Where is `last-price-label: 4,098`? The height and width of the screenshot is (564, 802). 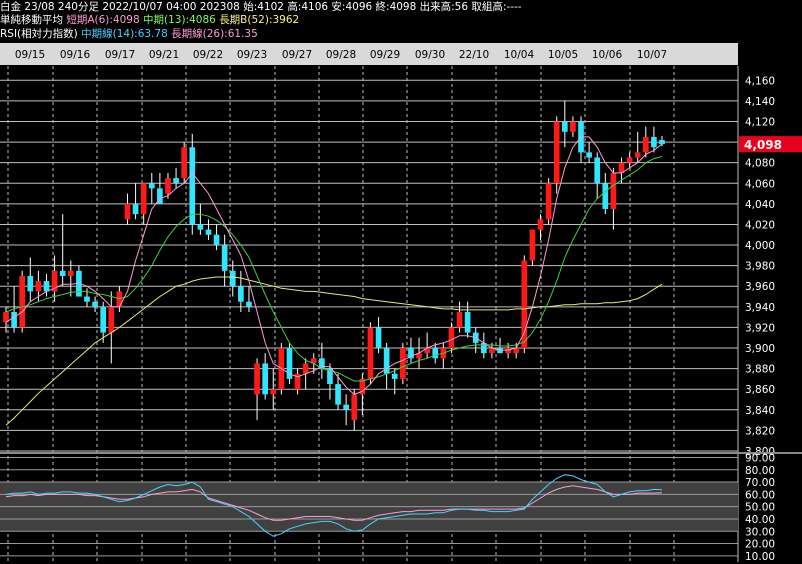 last-price-label: 4,098 is located at coordinates (763, 145).